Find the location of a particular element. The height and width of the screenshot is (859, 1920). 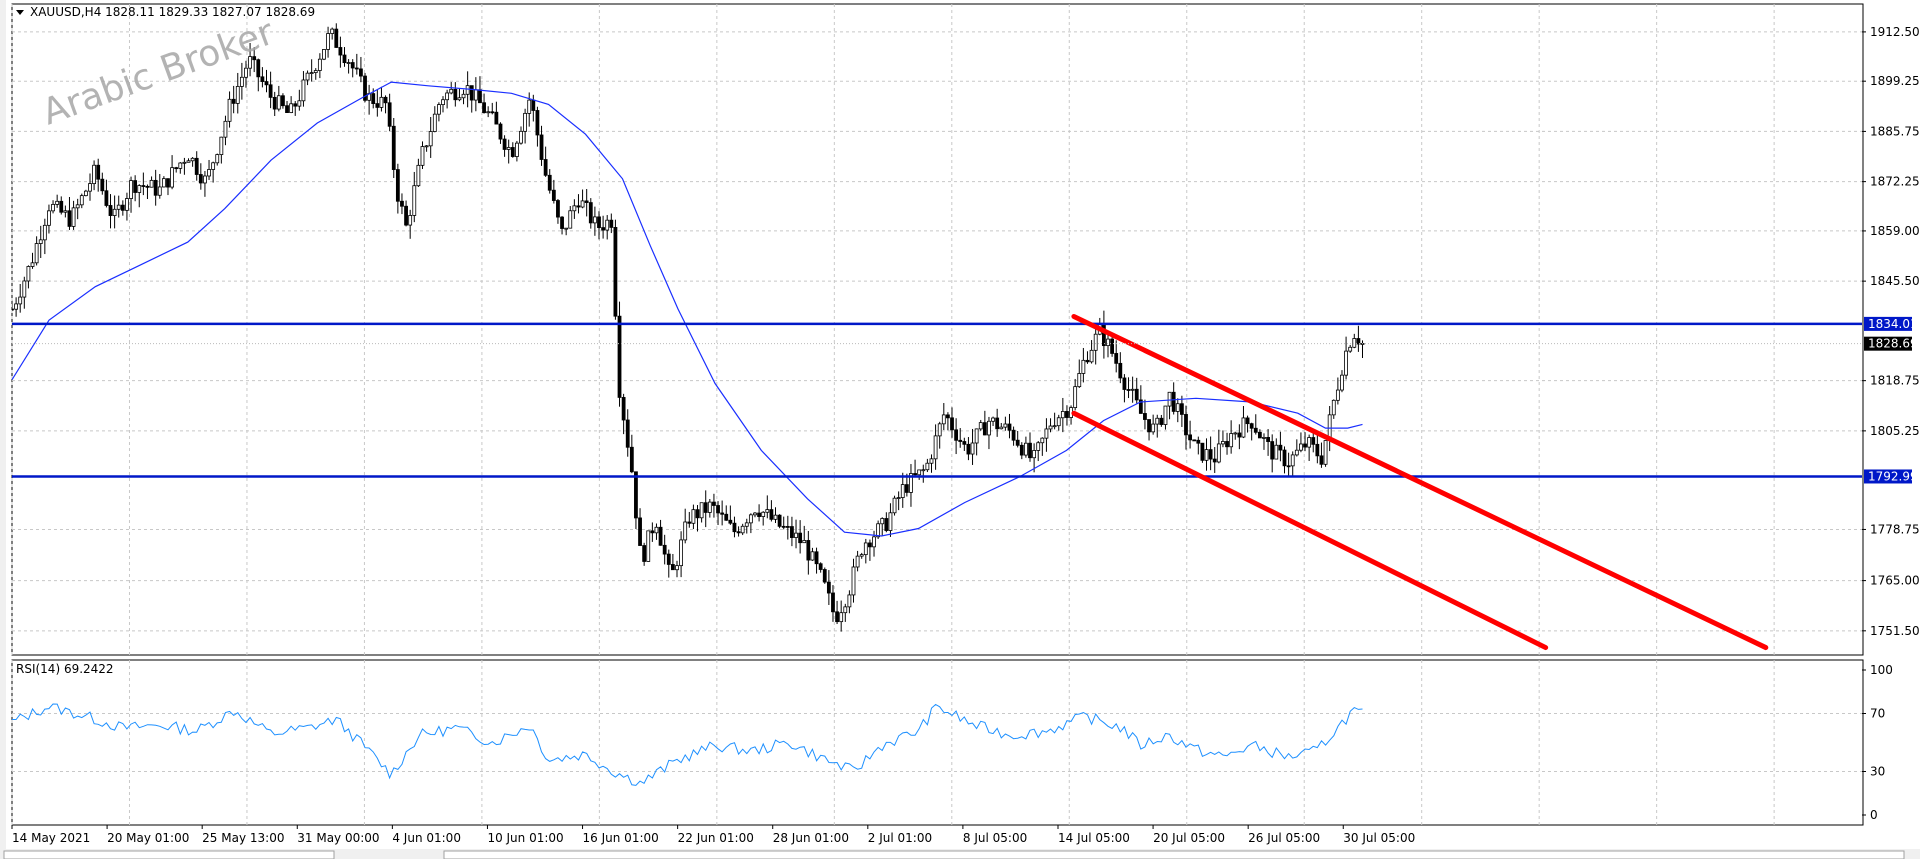

symbol-dropdown-icon is located at coordinates (20, 12).